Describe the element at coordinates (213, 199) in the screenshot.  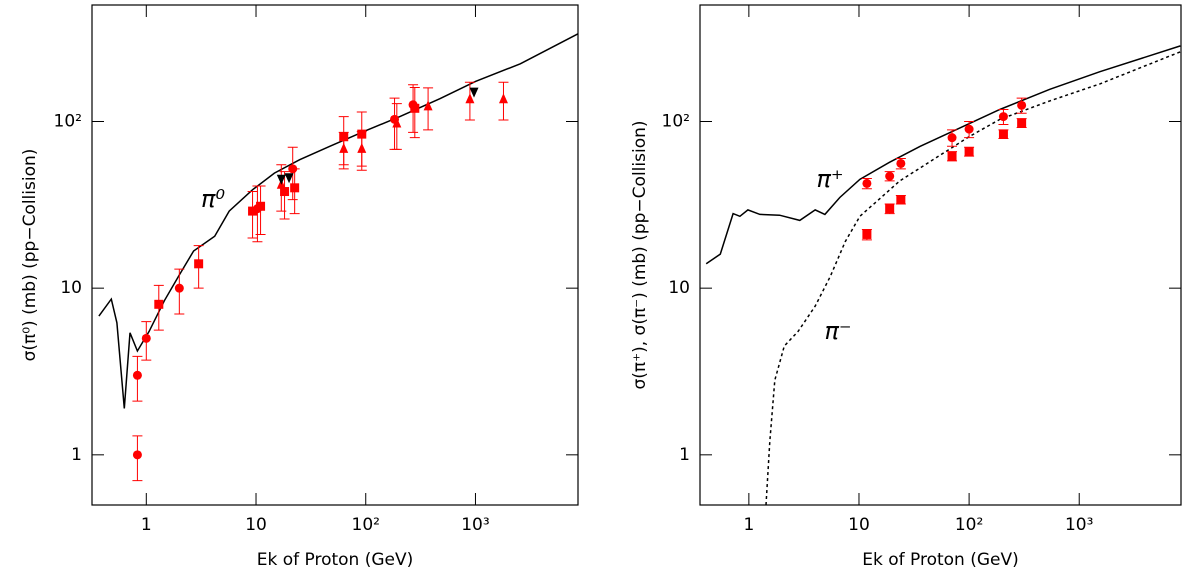
I see `curve-label: π⁰` at that location.